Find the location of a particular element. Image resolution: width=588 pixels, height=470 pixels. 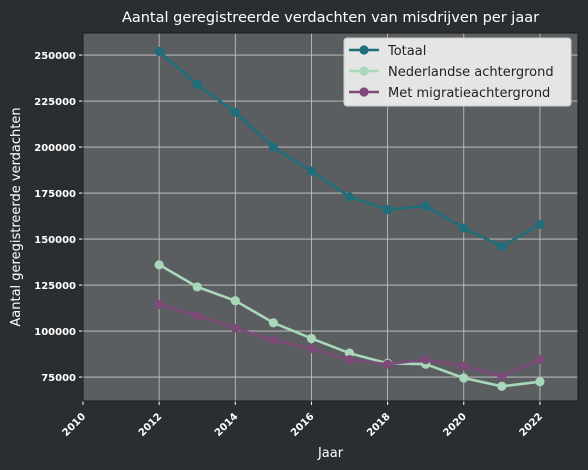

x-axis-ticks: 2010 2012 2014 2016 2018 2020 2022 is located at coordinates (303, 420).